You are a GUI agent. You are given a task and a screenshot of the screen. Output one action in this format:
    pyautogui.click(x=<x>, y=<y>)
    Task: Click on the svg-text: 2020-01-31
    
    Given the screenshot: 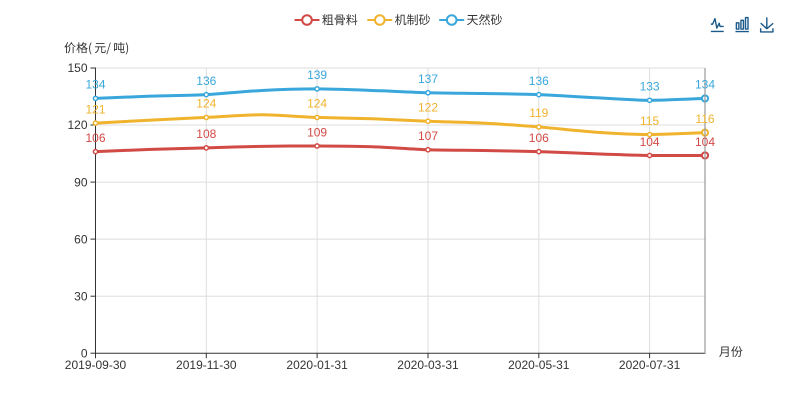 What is the action you would take?
    pyautogui.click(x=317, y=365)
    